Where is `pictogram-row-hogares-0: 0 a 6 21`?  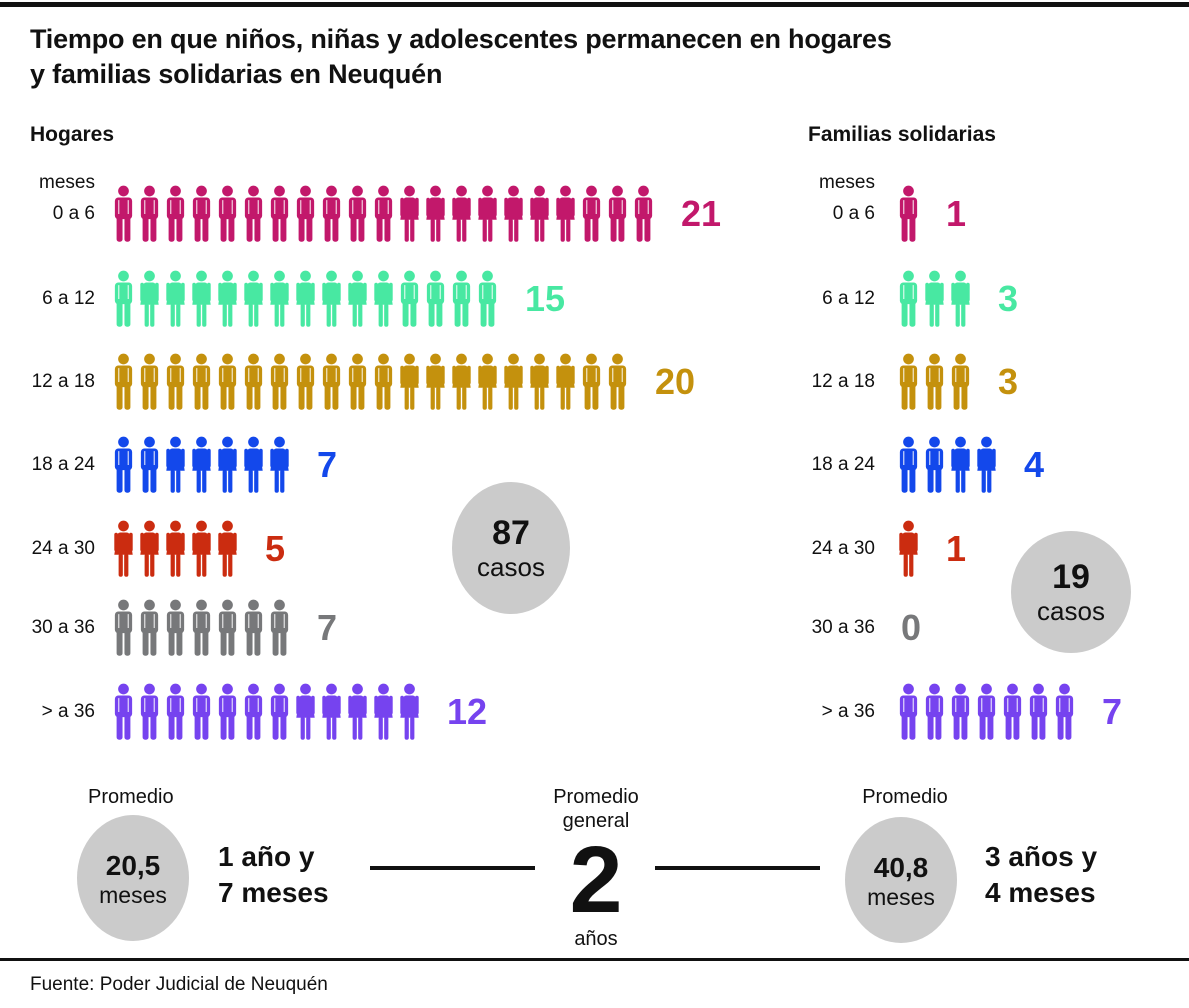
pictogram-row-hogares-0: 0 a 6 21 is located at coordinates (375, 214).